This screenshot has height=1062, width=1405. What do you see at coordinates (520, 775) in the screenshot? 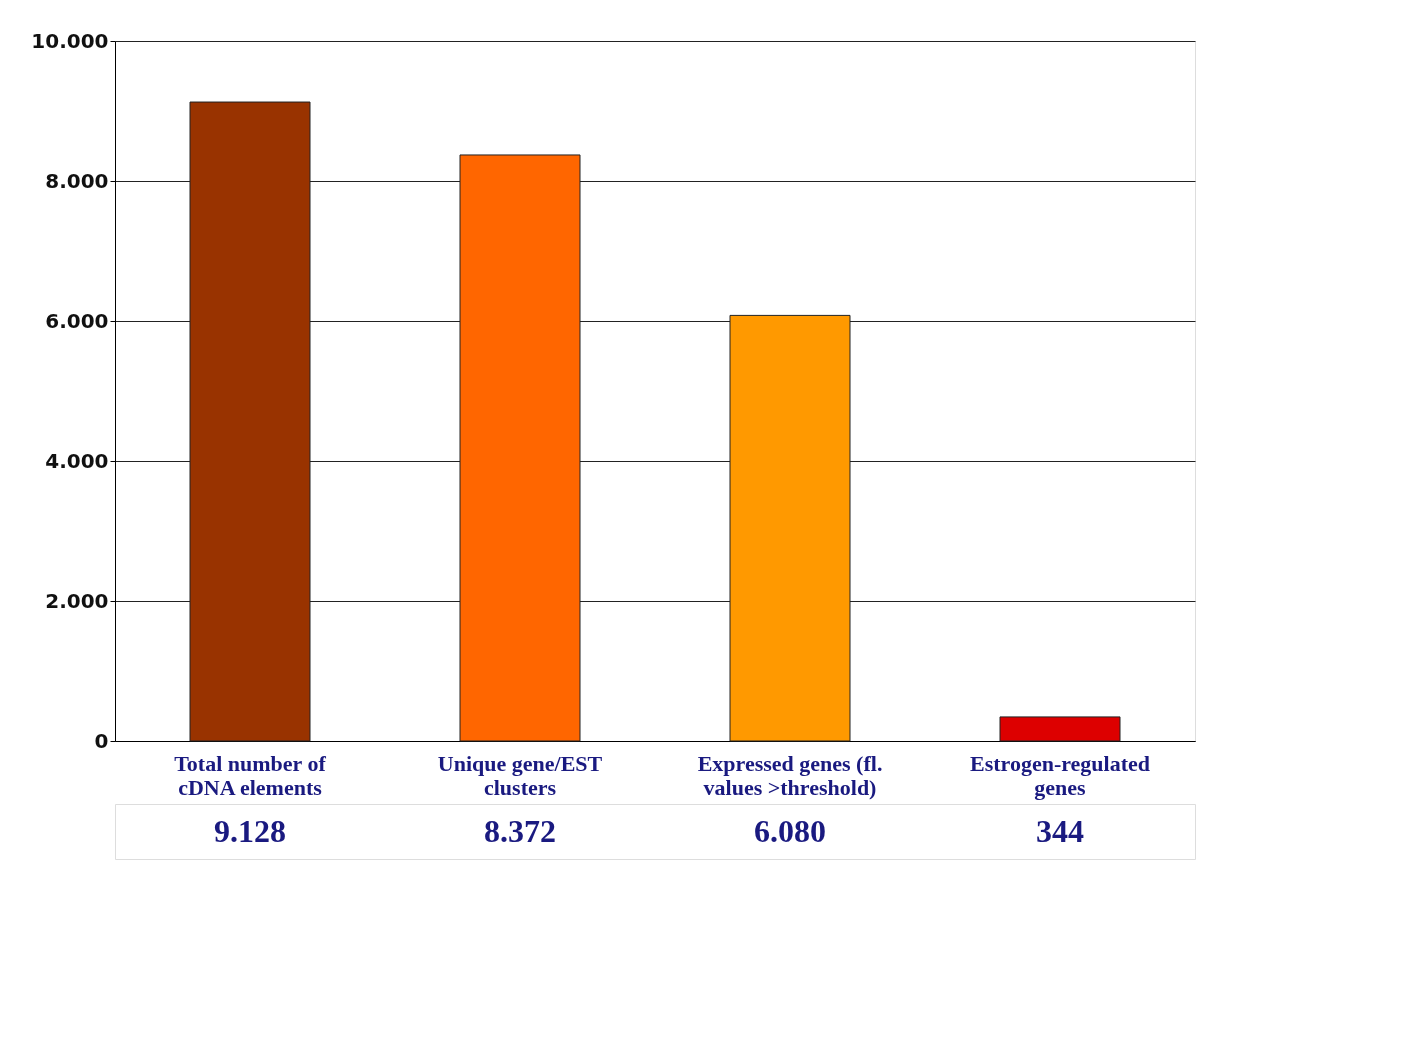
I see `x-tick-label: Unique gene/EST clusters` at bounding box center [520, 775].